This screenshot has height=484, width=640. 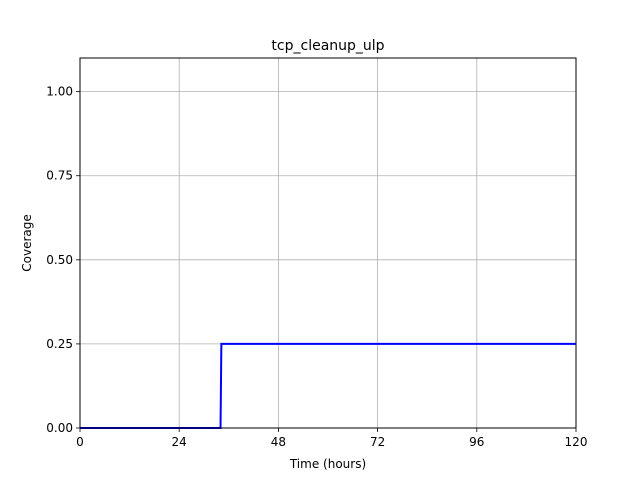 What do you see at coordinates (476, 442) in the screenshot?
I see `x-tick-label: 96` at bounding box center [476, 442].